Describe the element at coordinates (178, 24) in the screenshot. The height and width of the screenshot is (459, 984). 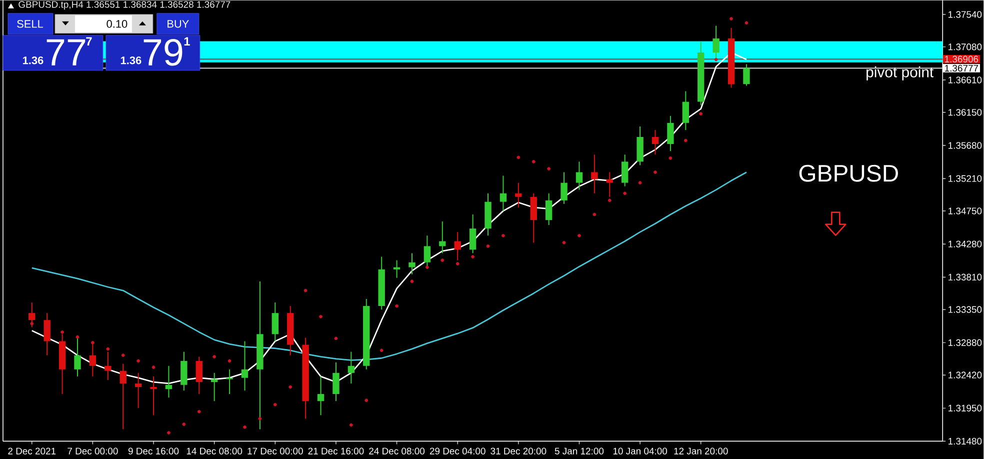
I see `annotation: BUY` at that location.